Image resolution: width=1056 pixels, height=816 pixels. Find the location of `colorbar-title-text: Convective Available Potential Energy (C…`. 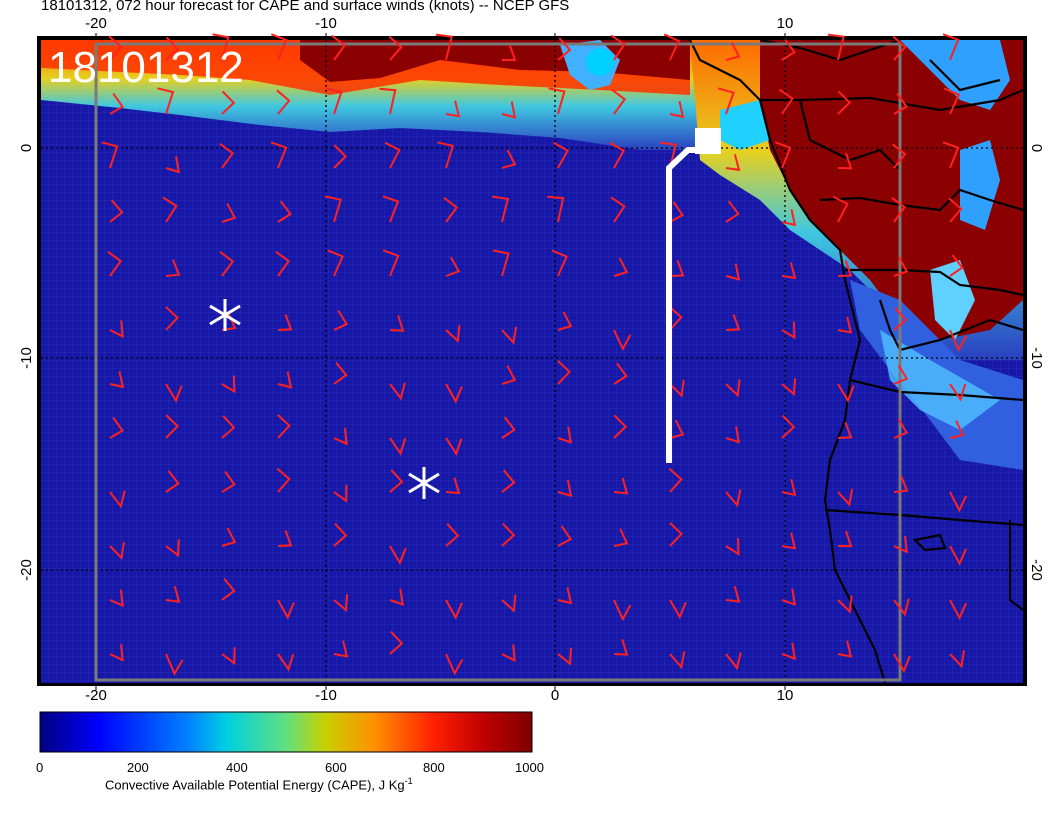

colorbar-title-text: Convective Available Potential Energy (C… is located at coordinates (255, 785).